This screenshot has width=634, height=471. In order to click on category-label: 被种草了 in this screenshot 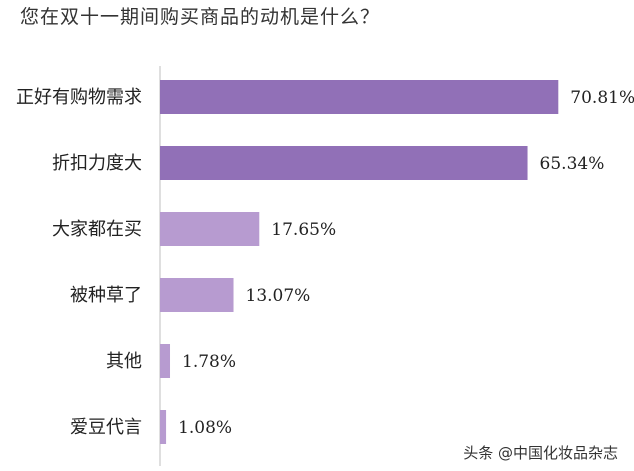, I will do `click(106, 295)`.